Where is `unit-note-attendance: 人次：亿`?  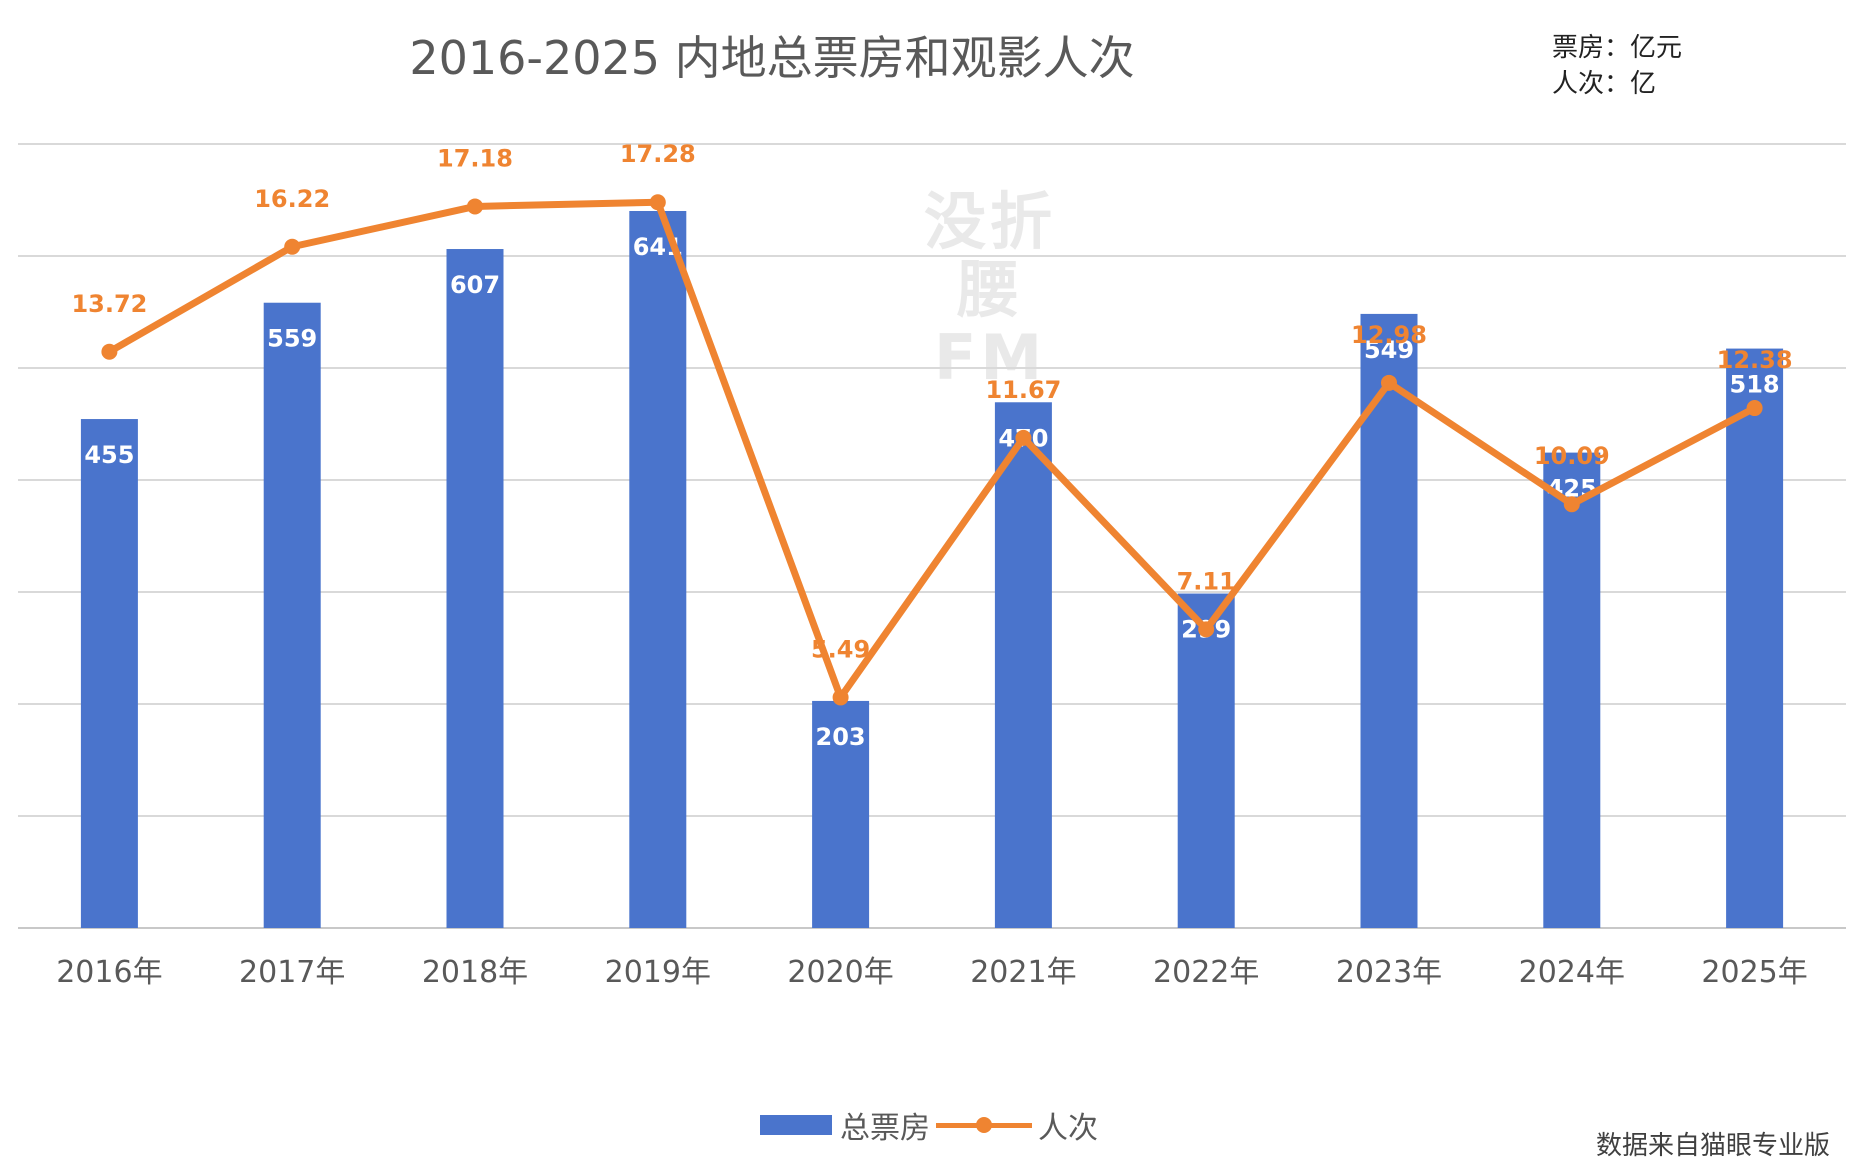
unit-note-attendance: 人次：亿 is located at coordinates (1604, 84).